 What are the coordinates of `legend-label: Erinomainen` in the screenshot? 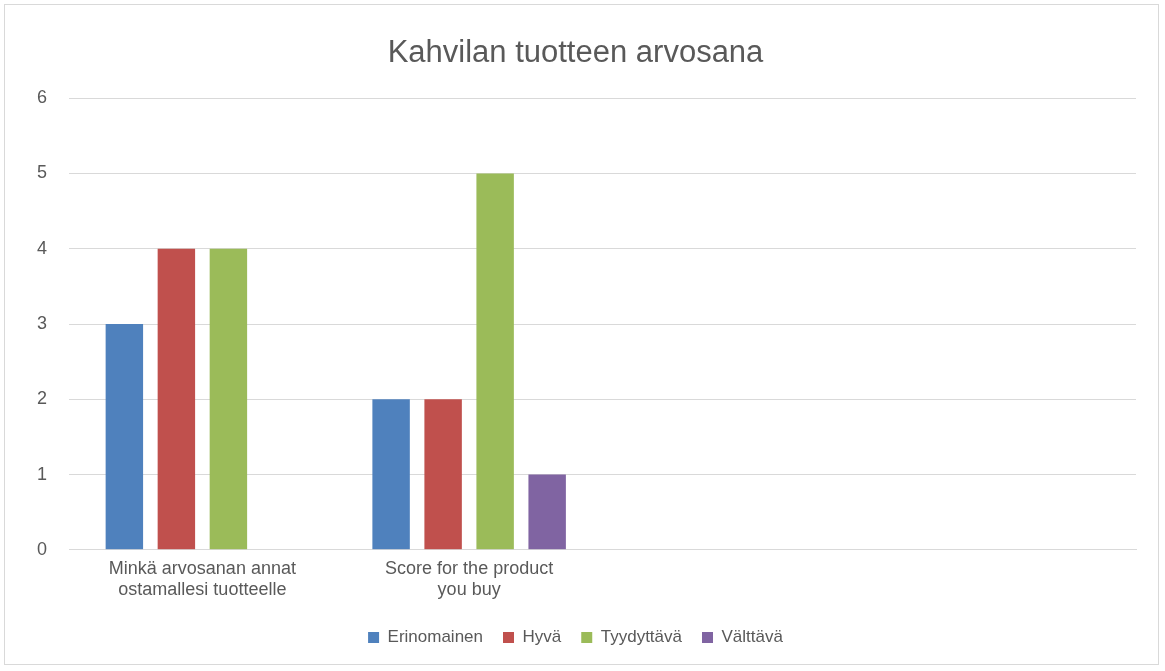 It's located at (435, 637).